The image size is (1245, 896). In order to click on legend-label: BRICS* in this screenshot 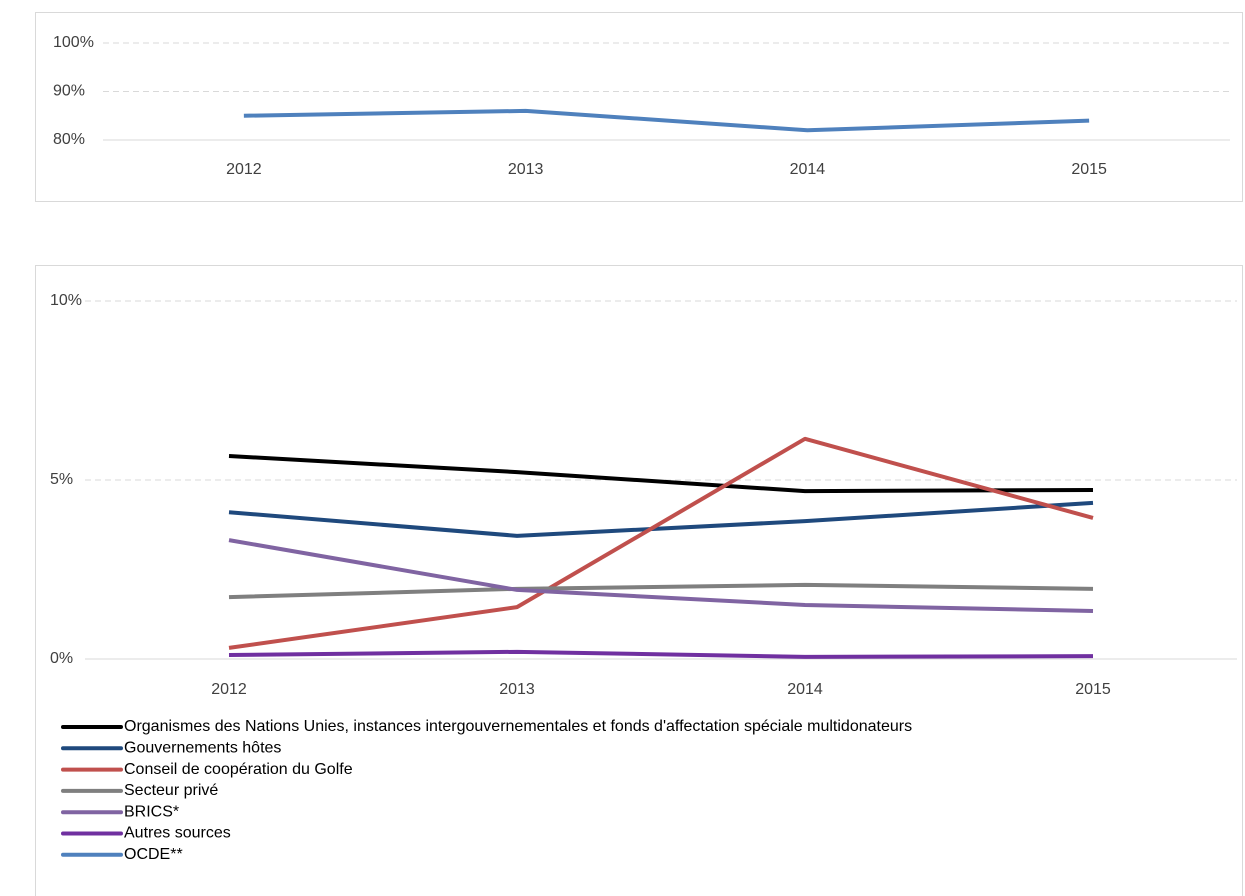, I will do `click(151, 811)`.